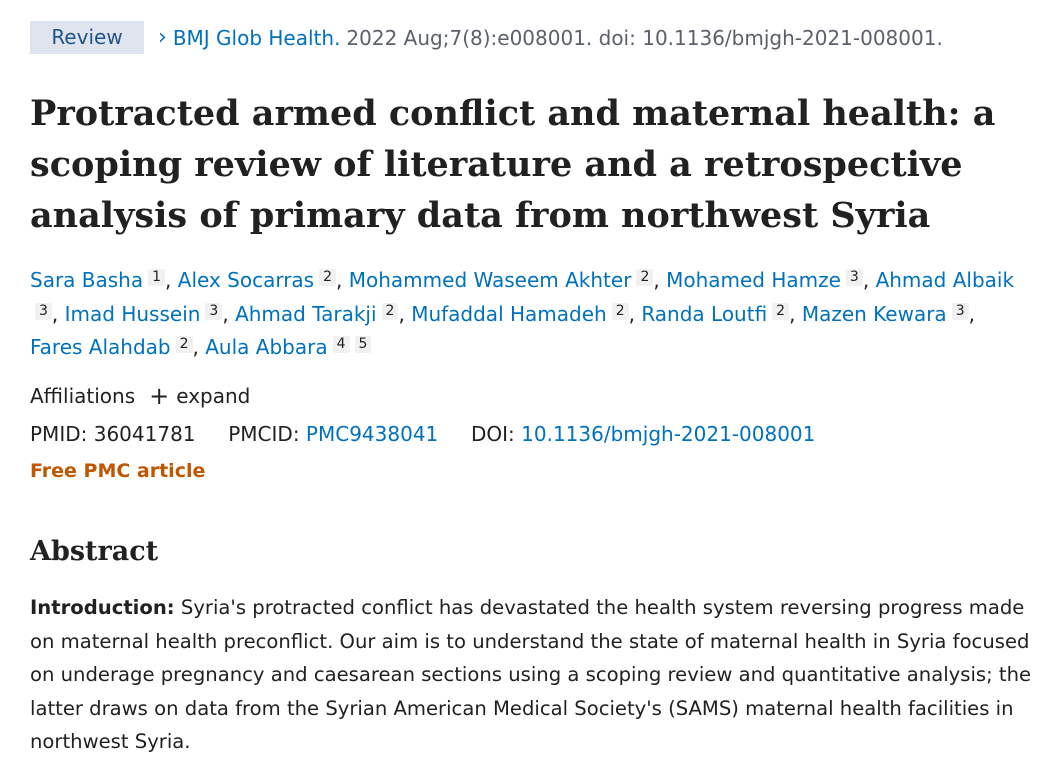 This screenshot has width=1051, height=767. Describe the element at coordinates (144, 434) in the screenshot. I see `pmid-value: 36041781` at that location.